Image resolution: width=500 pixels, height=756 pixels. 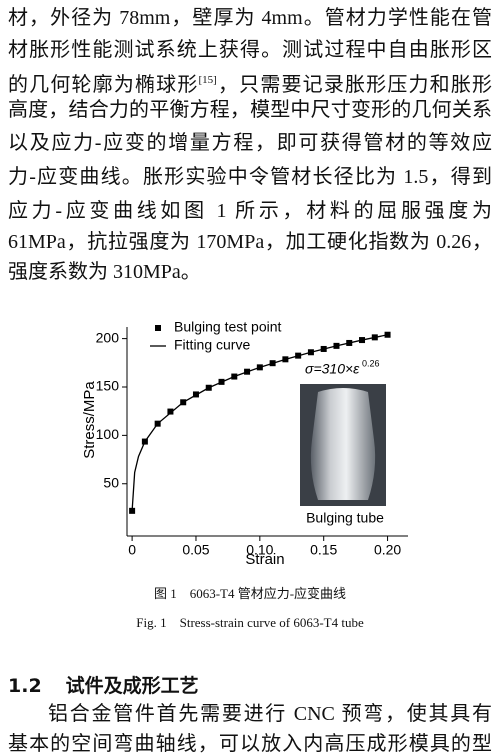 I want to click on data-point, so click(x=170, y=411).